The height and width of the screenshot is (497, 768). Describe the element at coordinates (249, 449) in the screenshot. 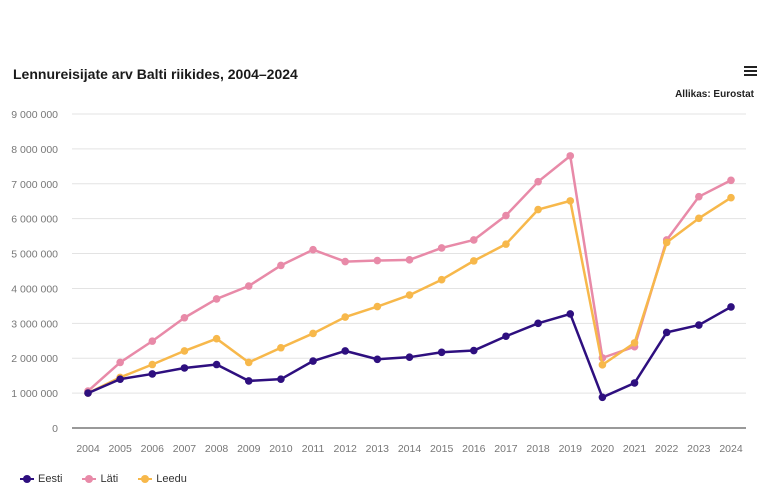

I see `x-tick-label: 2009` at that location.